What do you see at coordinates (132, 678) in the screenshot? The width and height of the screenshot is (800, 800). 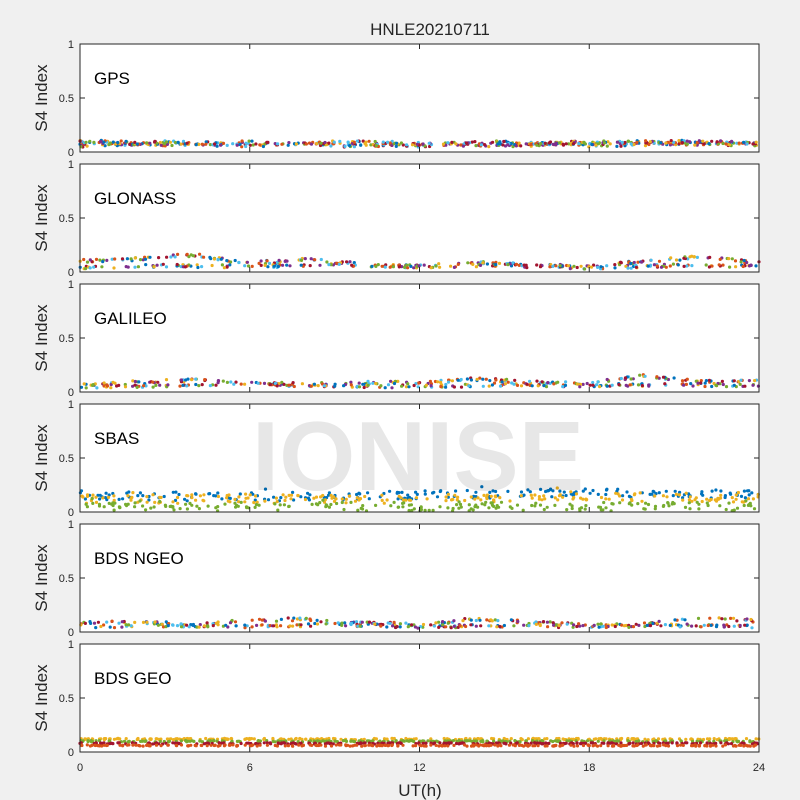 I see `panel-label: BDS GEO` at bounding box center [132, 678].